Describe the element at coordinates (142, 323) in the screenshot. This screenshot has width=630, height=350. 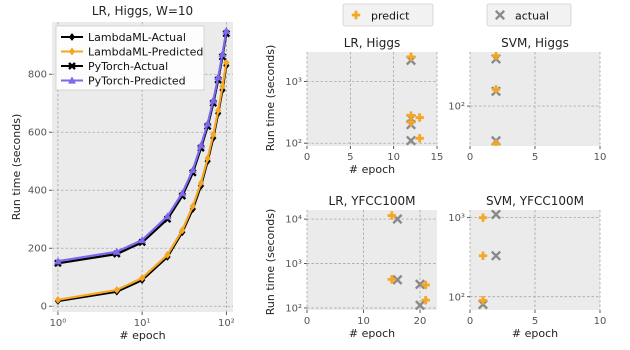
I see `x-tick-label: 10¹` at that location.